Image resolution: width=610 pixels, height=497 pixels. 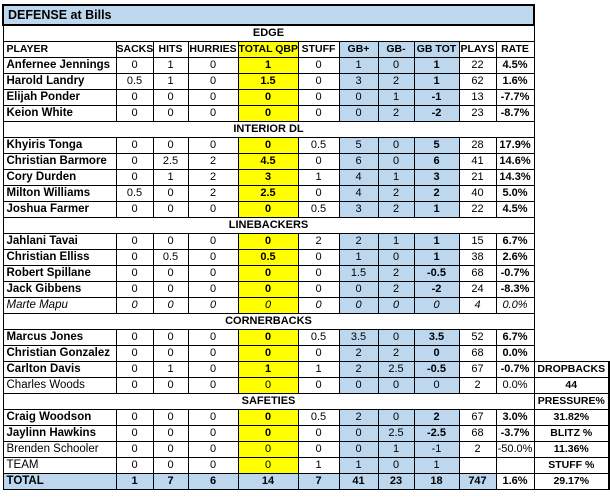 I want to click on player-row: Brenden Schooler 0 0 0 0 0 0 1 -1 2 -50.0% 11.36%, so click(x=306, y=449).